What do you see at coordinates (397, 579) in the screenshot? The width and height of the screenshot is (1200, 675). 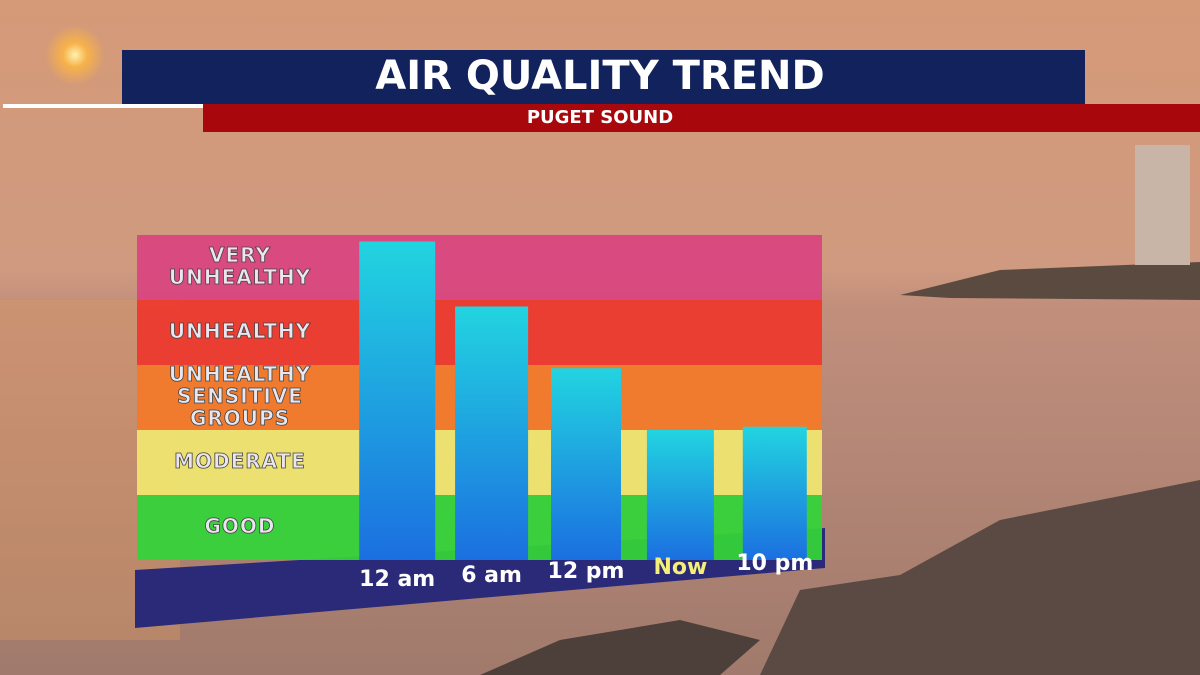 I see `x-tick-label: 12 am` at bounding box center [397, 579].